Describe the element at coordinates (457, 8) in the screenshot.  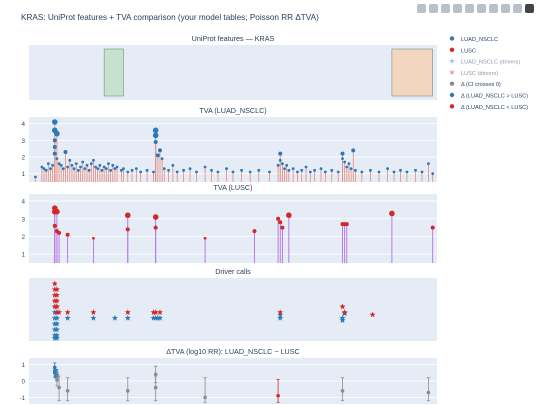
I see `select-box-icon` at that location.